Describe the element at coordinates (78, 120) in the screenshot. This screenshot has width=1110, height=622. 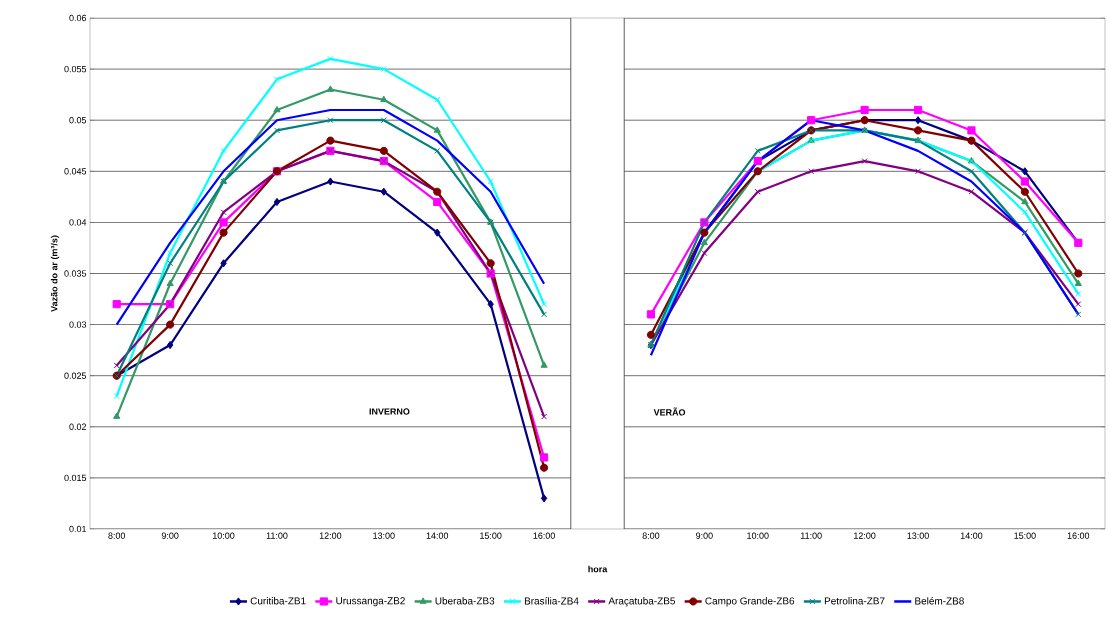
I see `y-tick-label: 0.05` at that location.